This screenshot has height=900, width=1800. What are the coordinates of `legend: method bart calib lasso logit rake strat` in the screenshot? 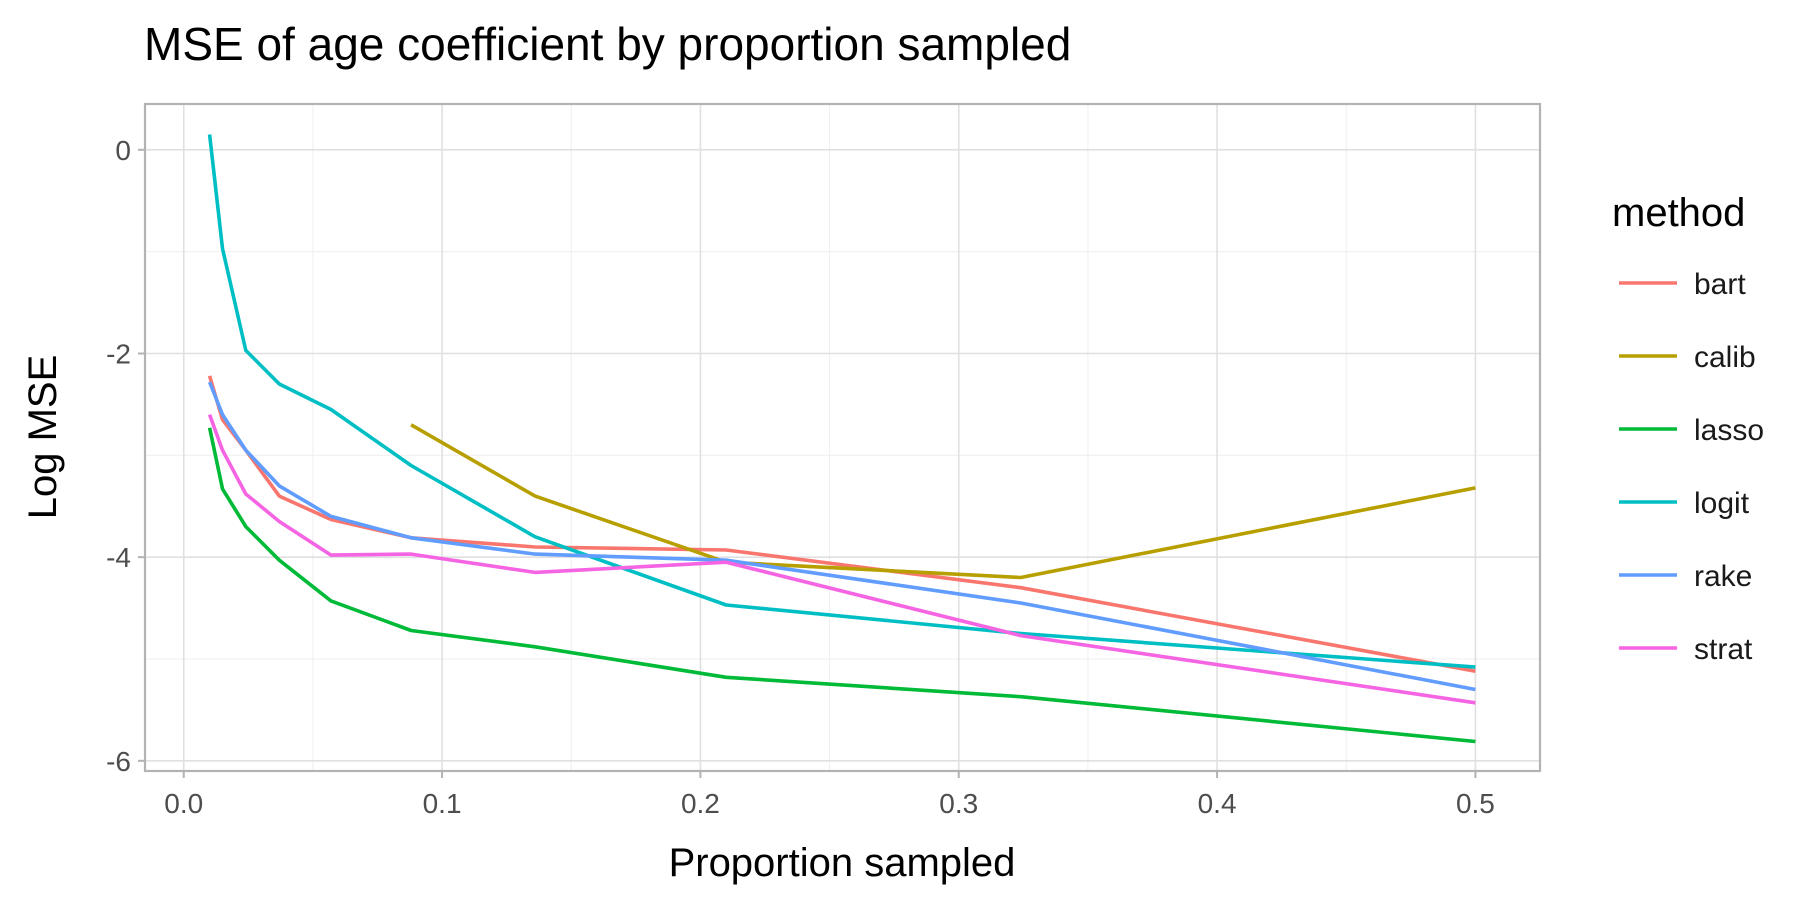 It's located at (1688, 428).